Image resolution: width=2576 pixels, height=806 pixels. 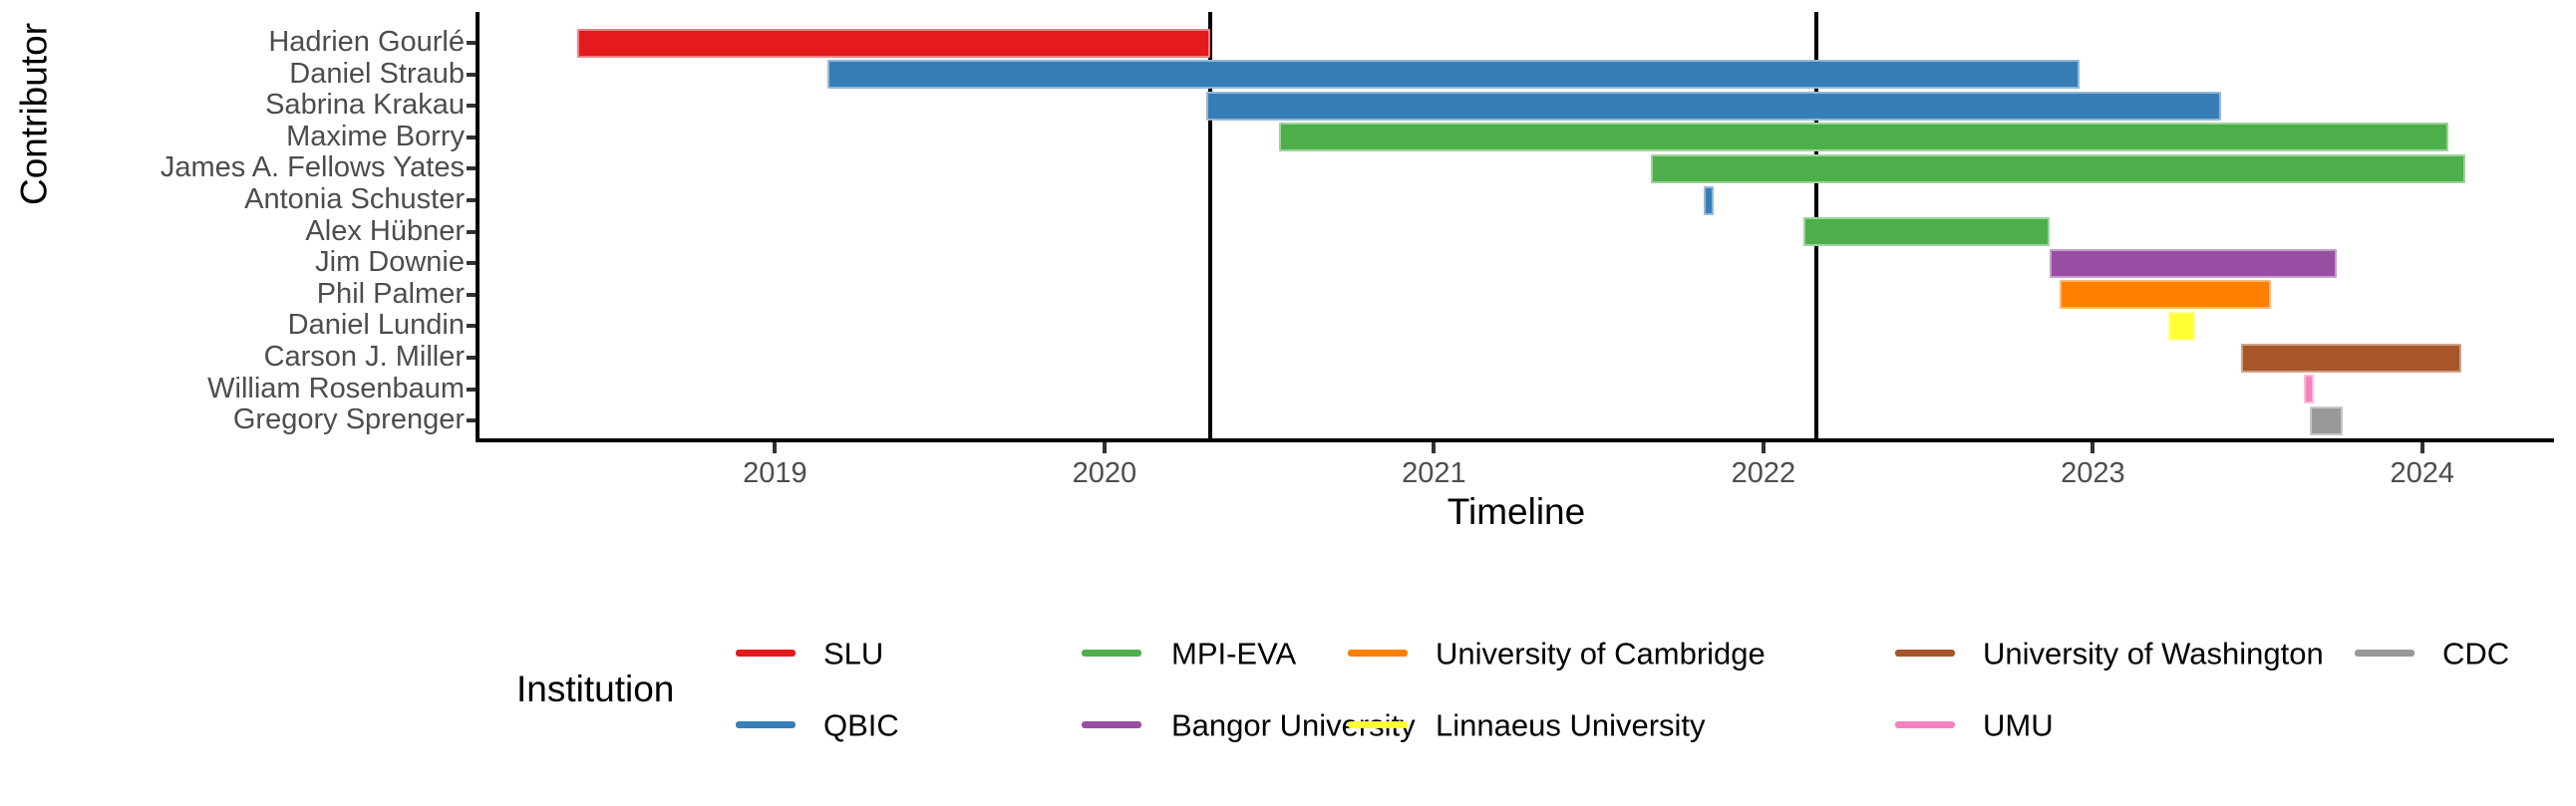 What do you see at coordinates (336, 388) in the screenshot?
I see `y-tick-label-contributor: William Rosenbaum` at bounding box center [336, 388].